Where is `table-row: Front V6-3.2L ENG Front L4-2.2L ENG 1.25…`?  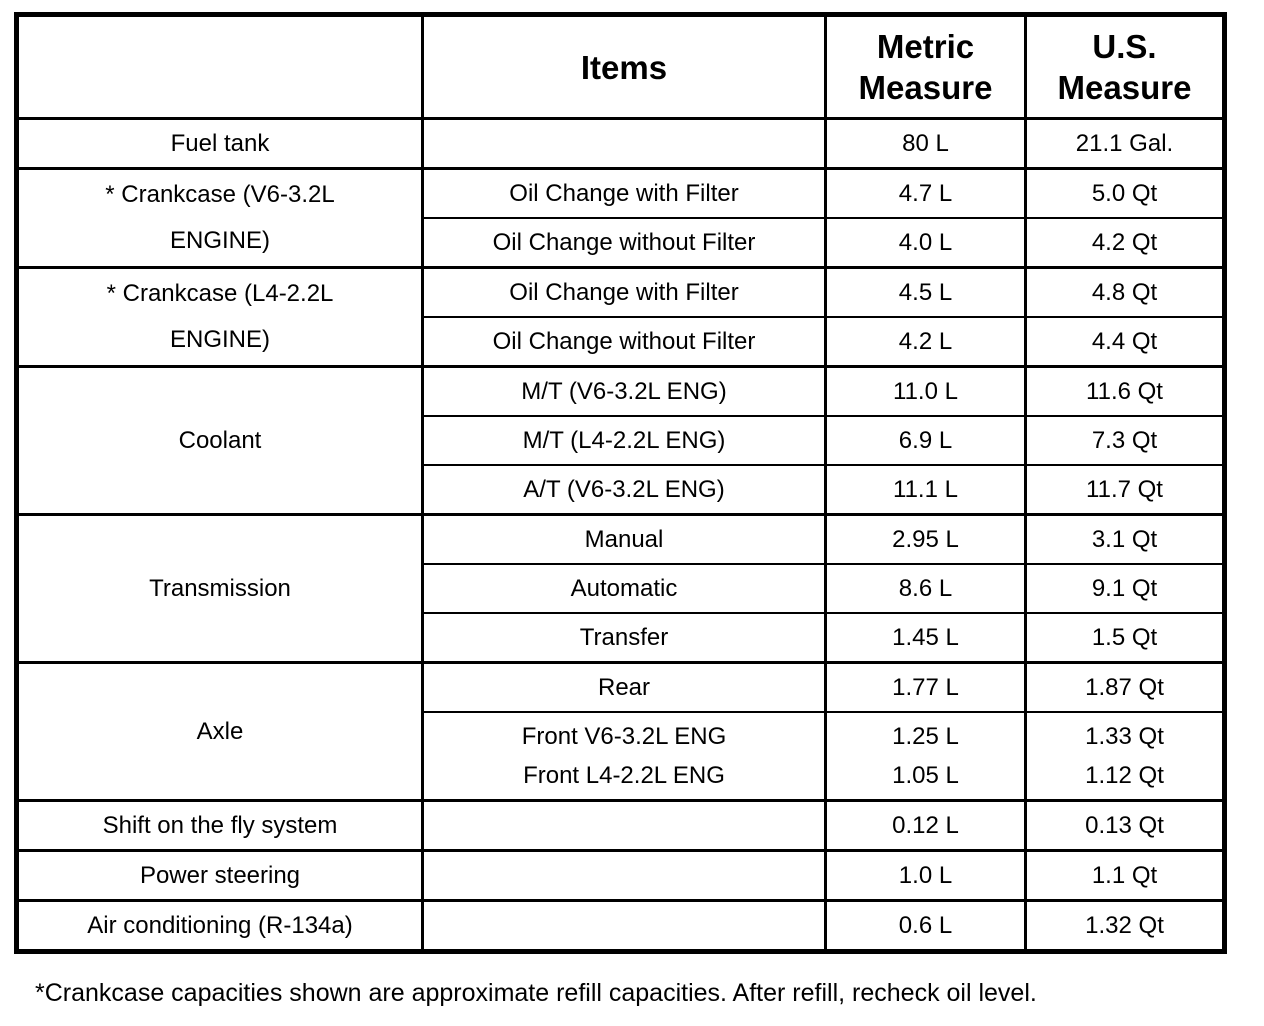
table-row: Front V6-3.2L ENG Front L4-2.2L ENG 1.25… is located at coordinates (621, 756).